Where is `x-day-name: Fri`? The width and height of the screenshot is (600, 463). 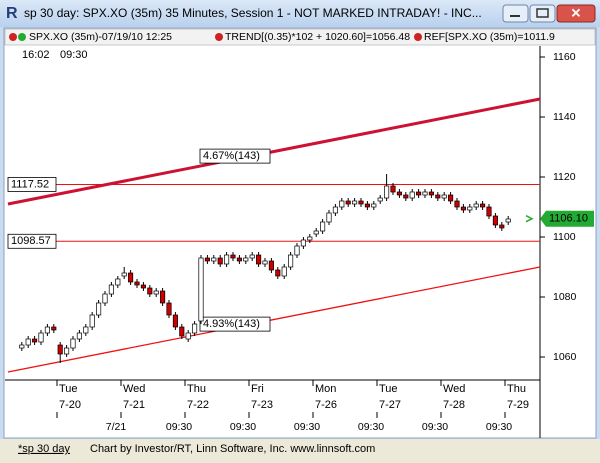
x-day-name: Fri is located at coordinates (257, 389).